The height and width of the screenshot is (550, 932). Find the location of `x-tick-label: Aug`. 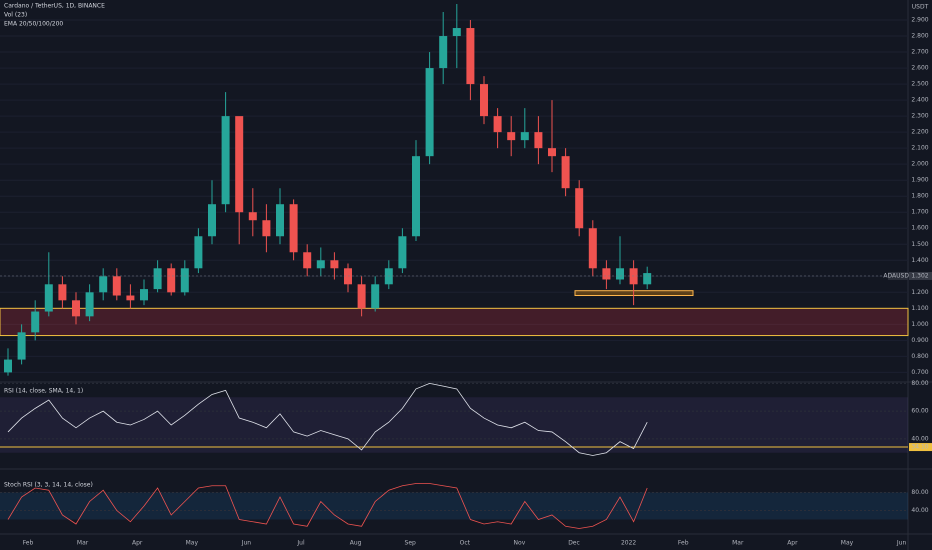

x-tick-label: Aug is located at coordinates (356, 543).